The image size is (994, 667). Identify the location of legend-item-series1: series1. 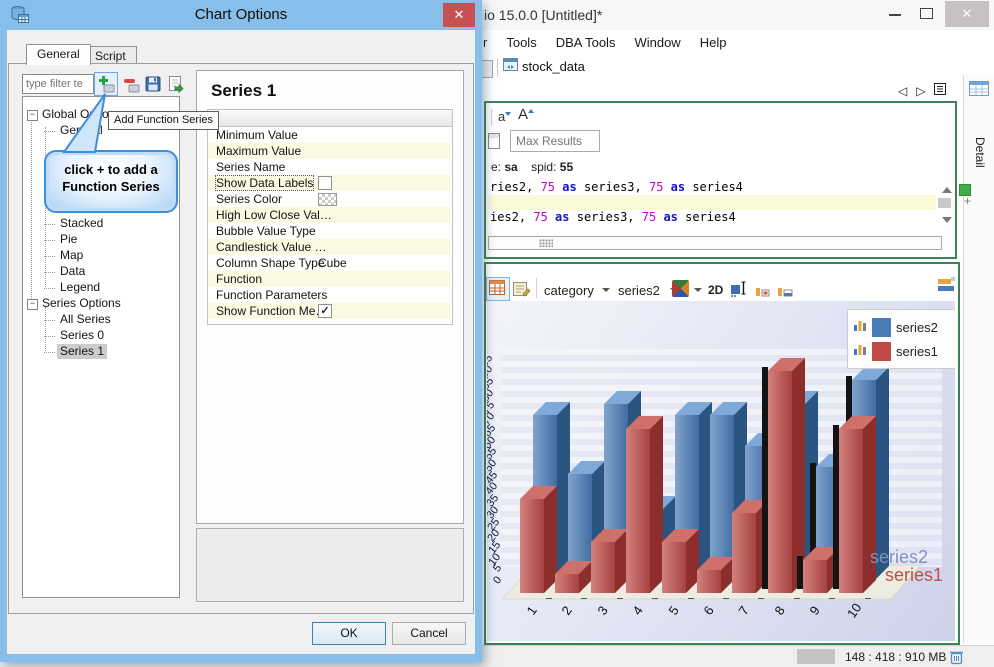
(903, 351).